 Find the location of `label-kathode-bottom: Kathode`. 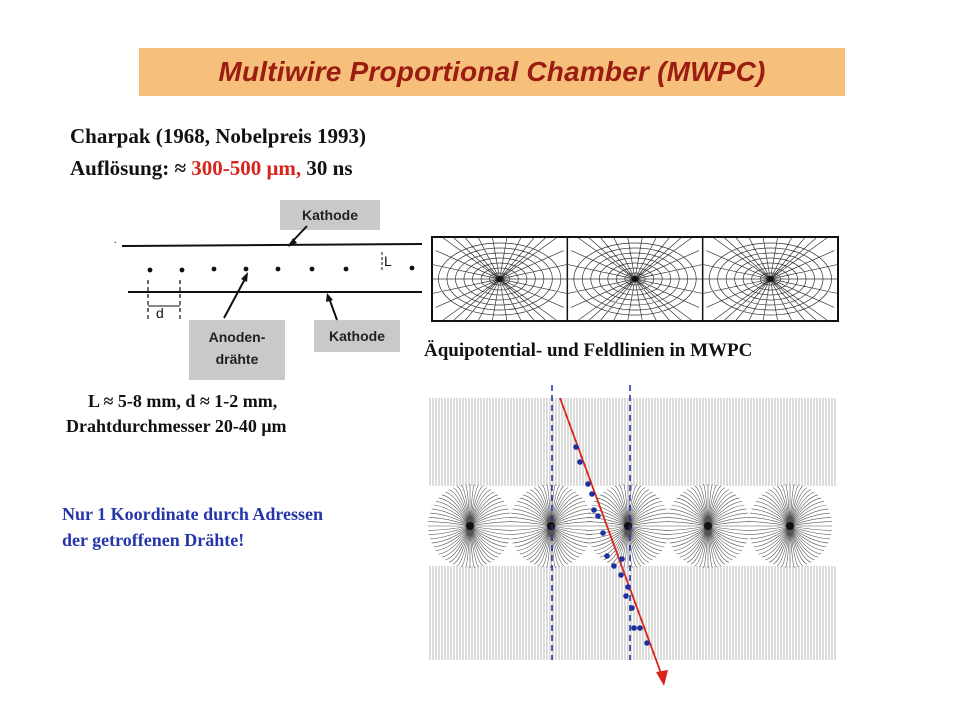

label-kathode-bottom: Kathode is located at coordinates (357, 336).